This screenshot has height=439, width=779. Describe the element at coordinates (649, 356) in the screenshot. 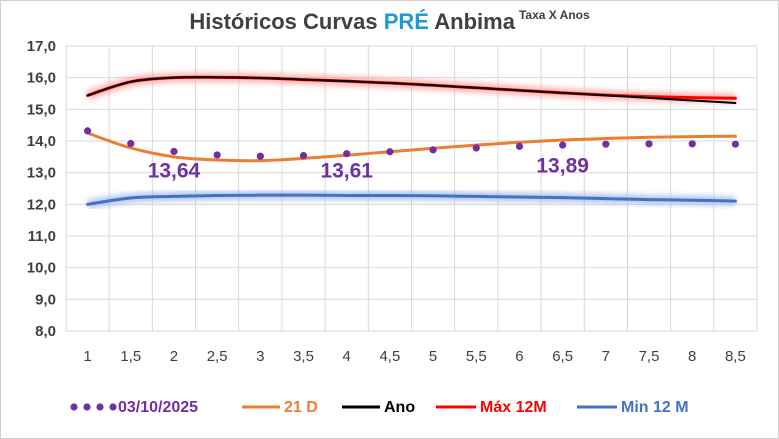

I see `x-tick-label: 7,5` at that location.